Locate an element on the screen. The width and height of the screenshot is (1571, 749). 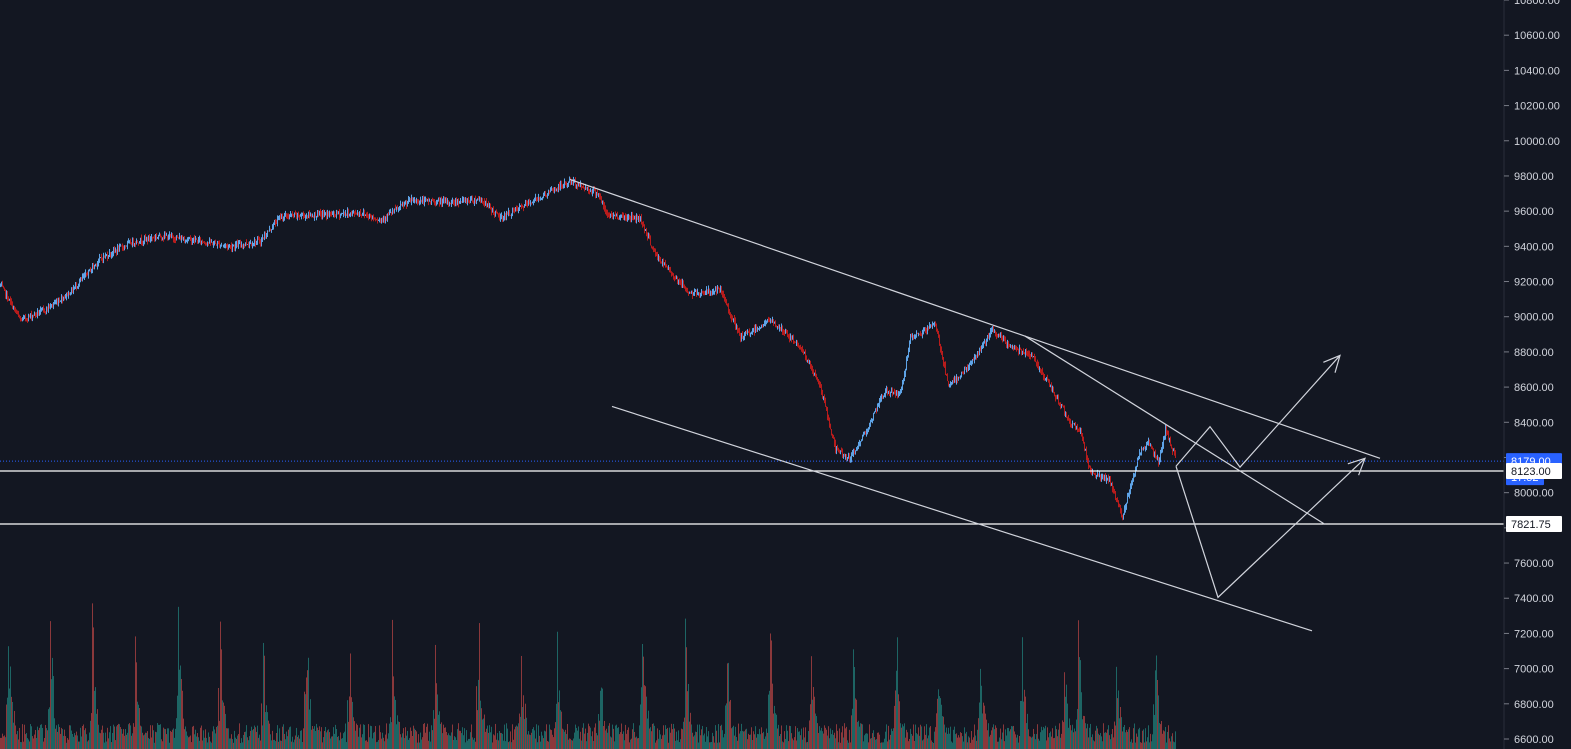
projection-down-arrowhead is located at coordinates (1357, 466).